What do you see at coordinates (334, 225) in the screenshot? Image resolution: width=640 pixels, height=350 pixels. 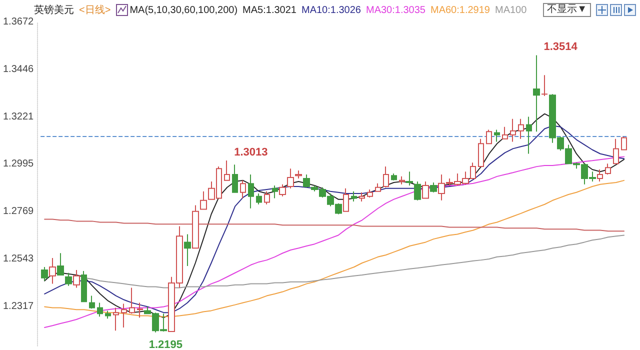 I see `line-series` at bounding box center [334, 225].